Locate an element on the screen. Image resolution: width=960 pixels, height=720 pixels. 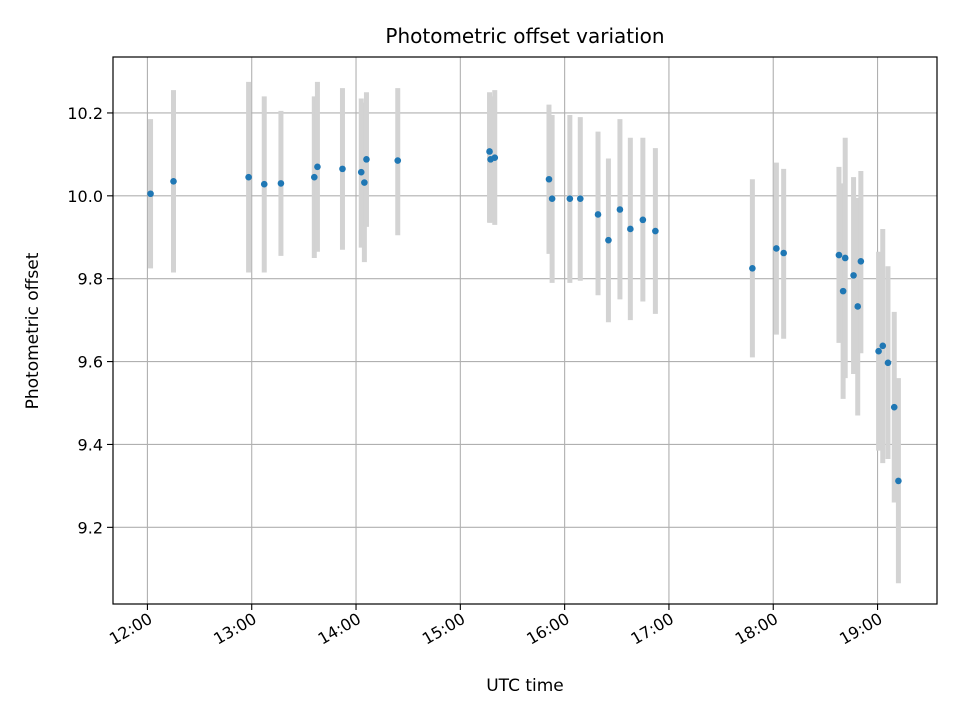
y-tick-label: 9.6 is located at coordinates (90, 362).